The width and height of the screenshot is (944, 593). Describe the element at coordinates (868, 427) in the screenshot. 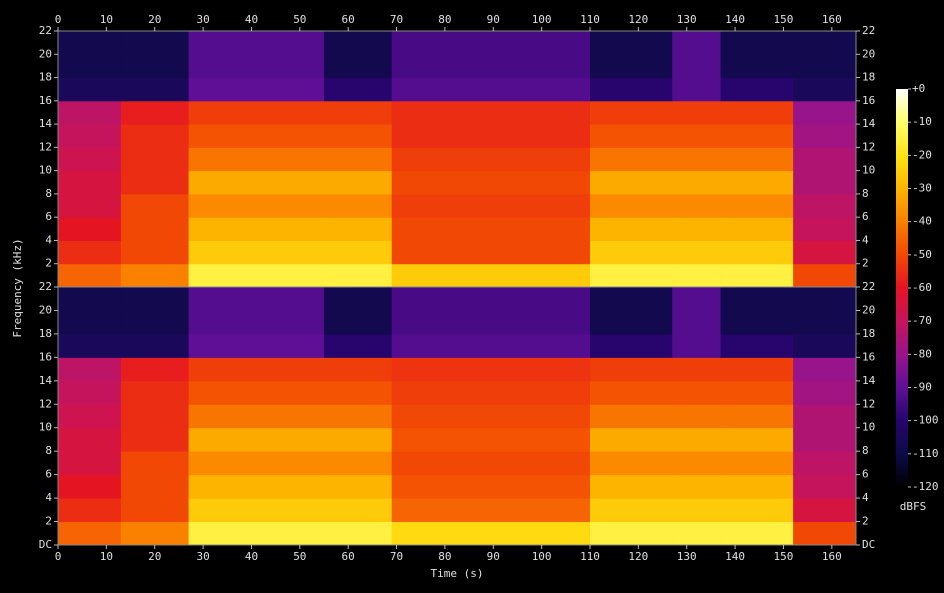

I see `y-tick-label-right: 10` at that location.